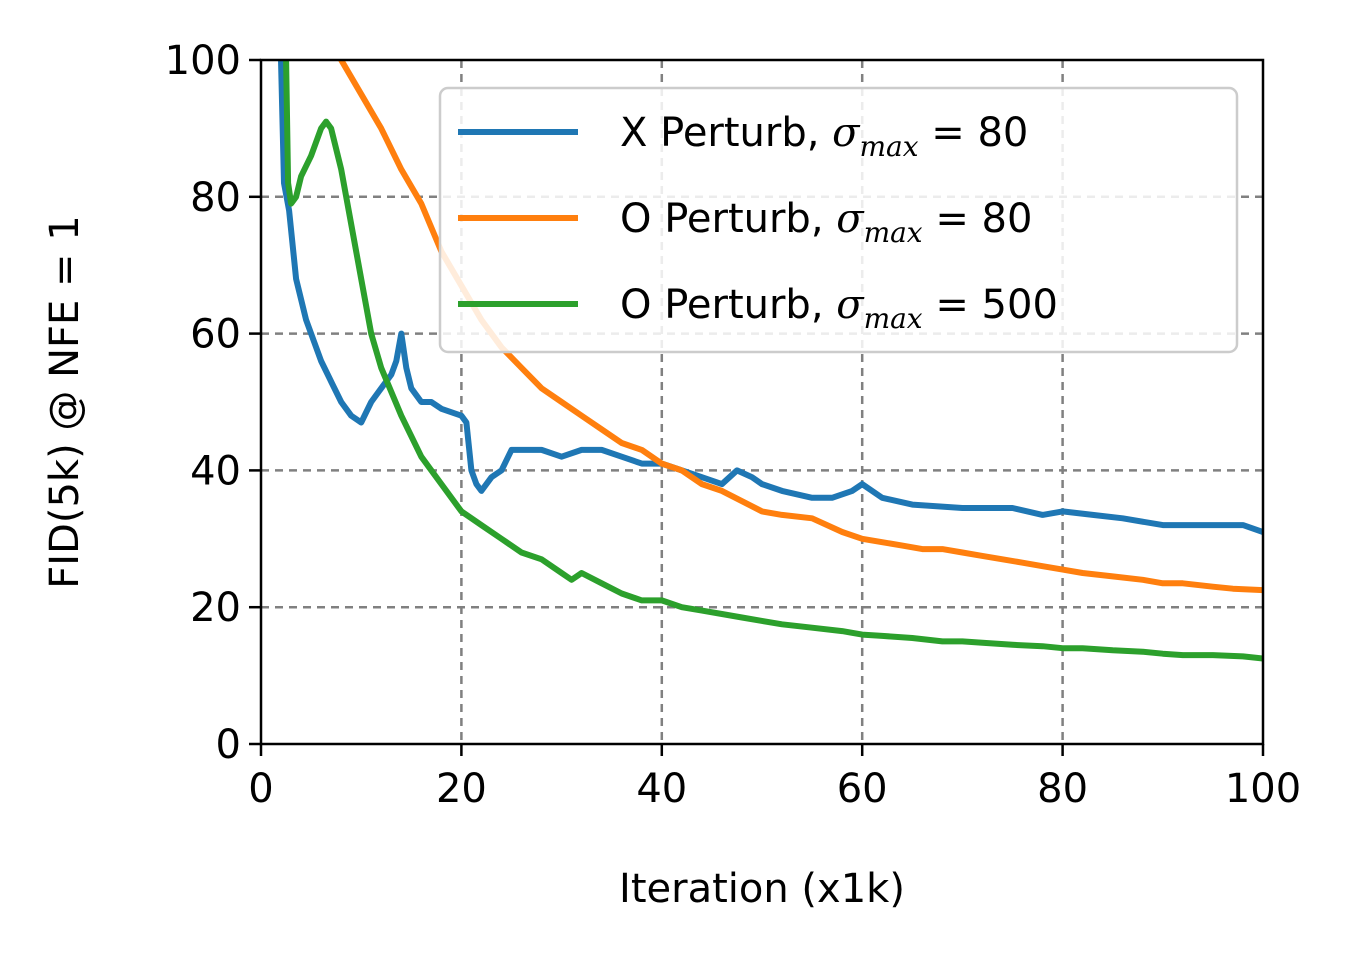  Describe the element at coordinates (215, 608) in the screenshot. I see `y-tick-label: 20` at that location.